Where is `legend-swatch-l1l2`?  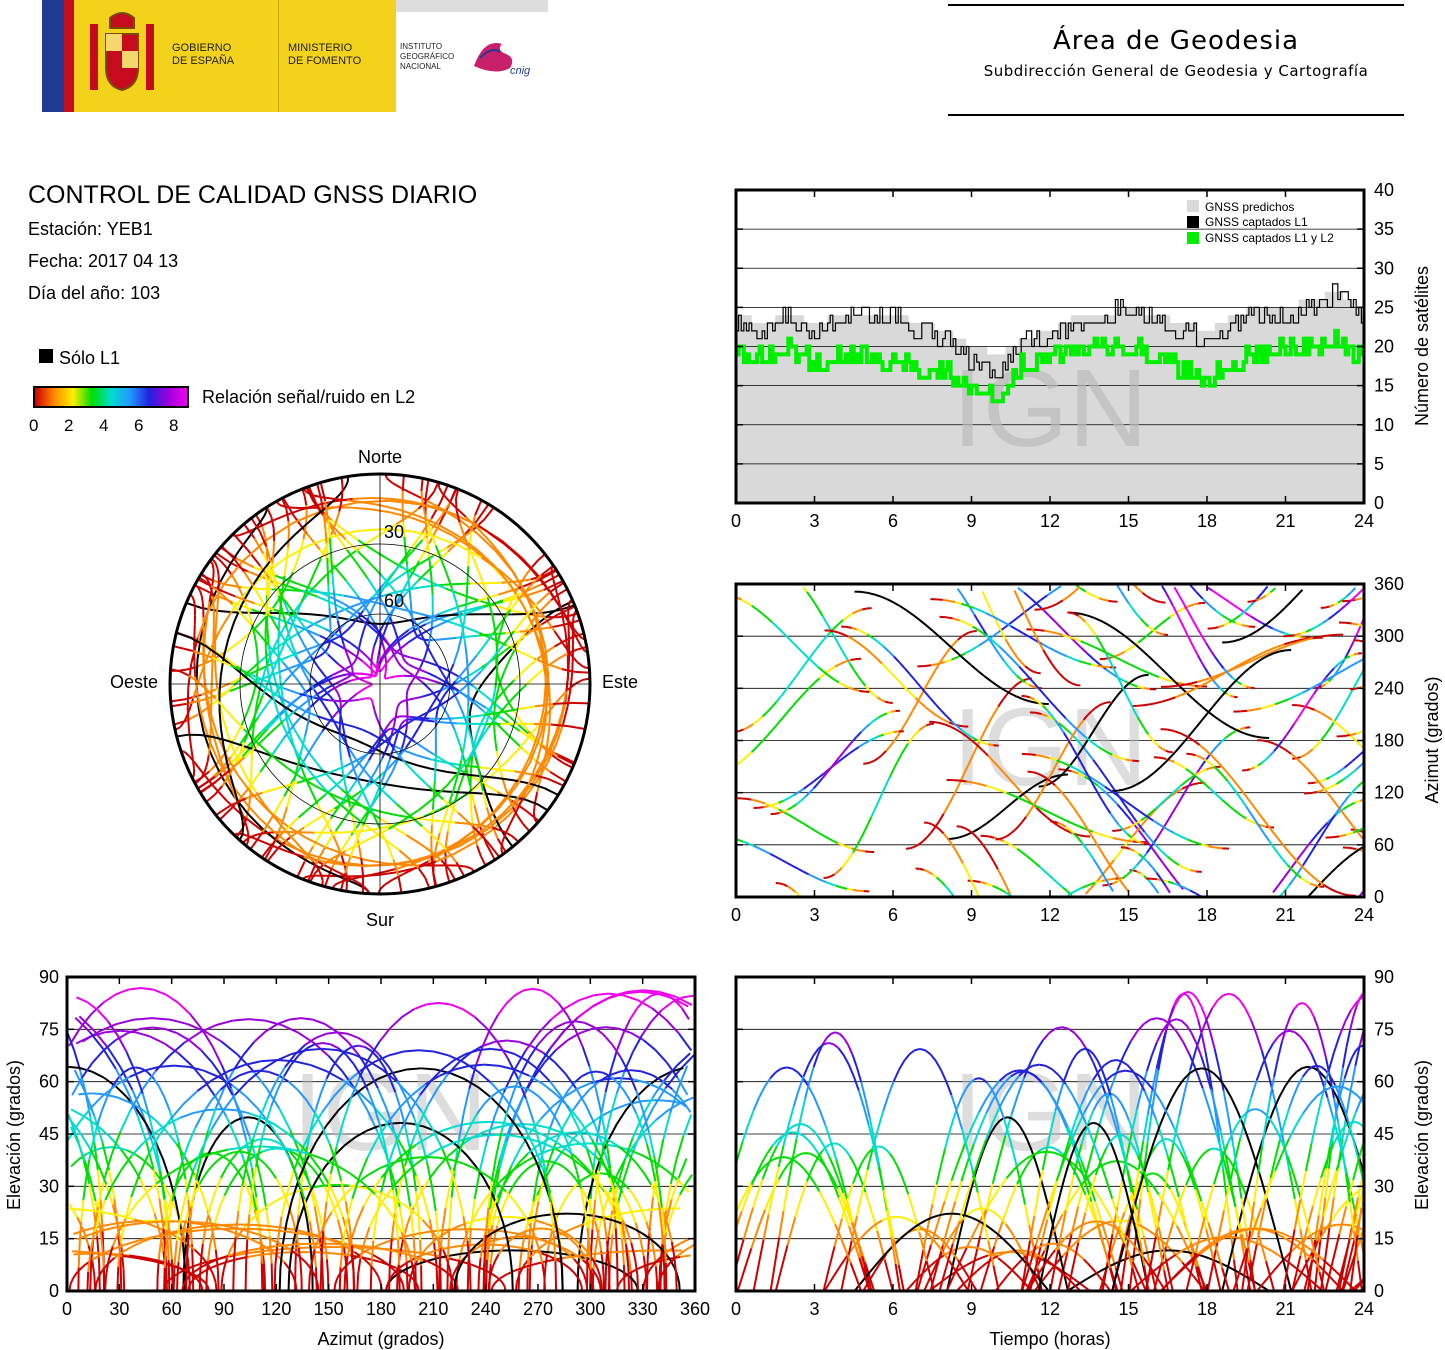 legend-swatch-l1l2 is located at coordinates (1193, 238).